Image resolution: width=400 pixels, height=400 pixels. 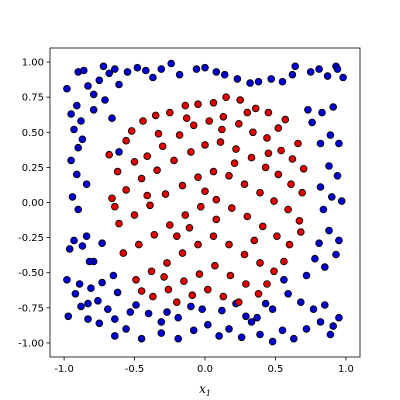 I want to click on x-axis-label-subscript: 1, so click(x=208, y=393).